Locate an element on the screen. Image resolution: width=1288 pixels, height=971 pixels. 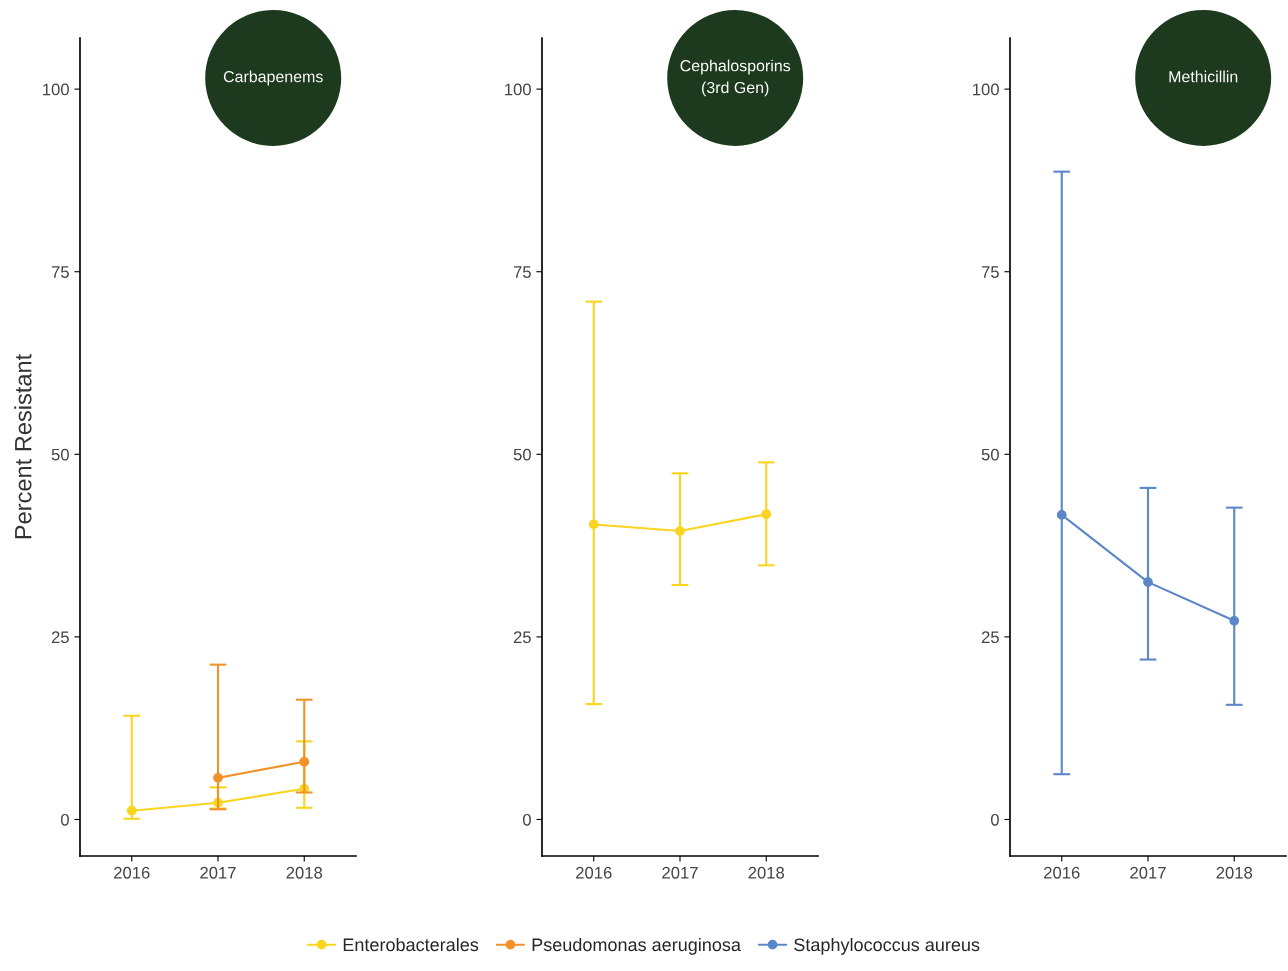
text: Carbapenems is located at coordinates (273, 78).